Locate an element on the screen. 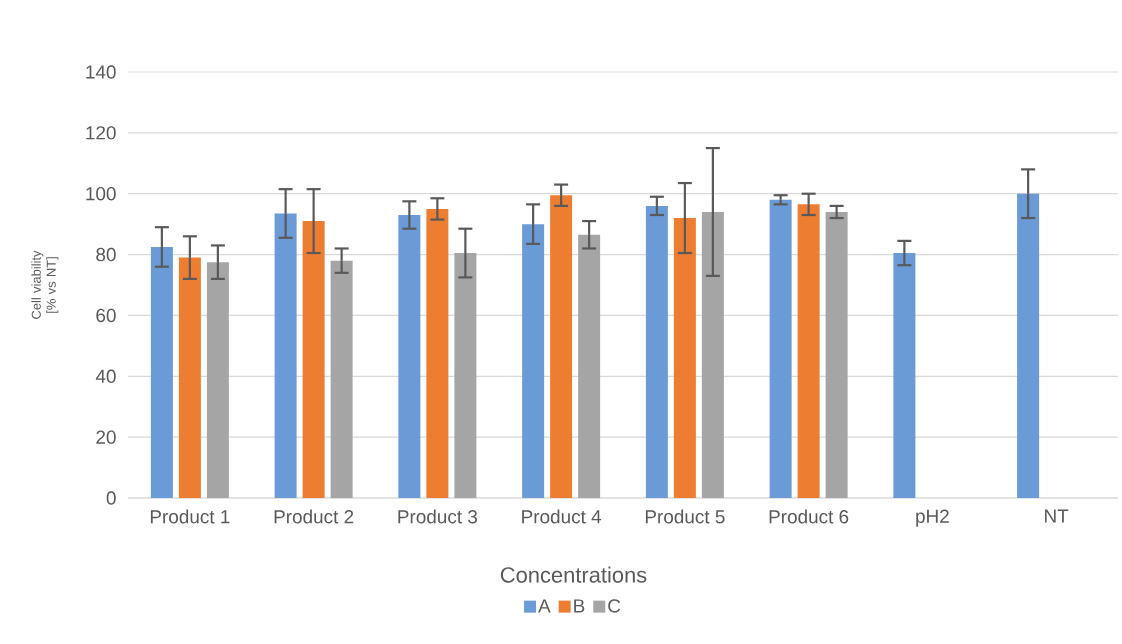  y-tick-label: 100 is located at coordinates (101, 194).